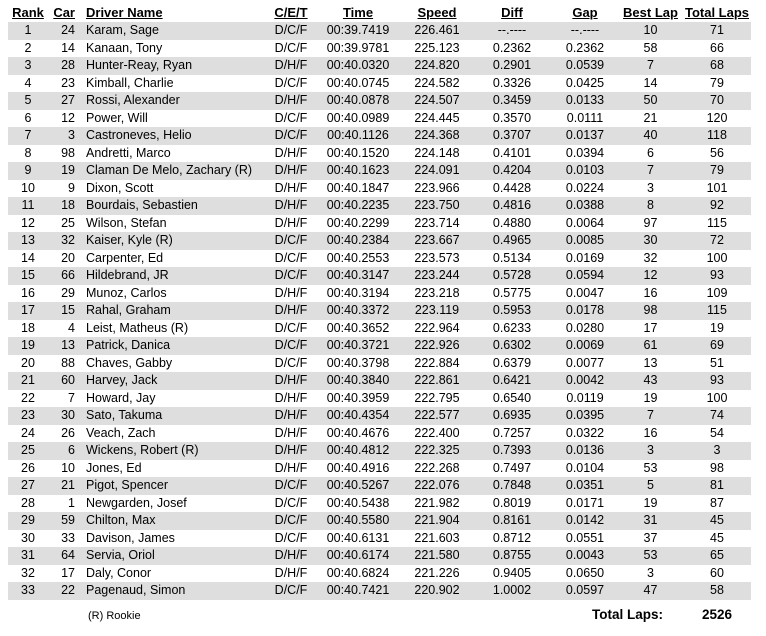  I want to click on cell-speed: 223.119, so click(437, 310).